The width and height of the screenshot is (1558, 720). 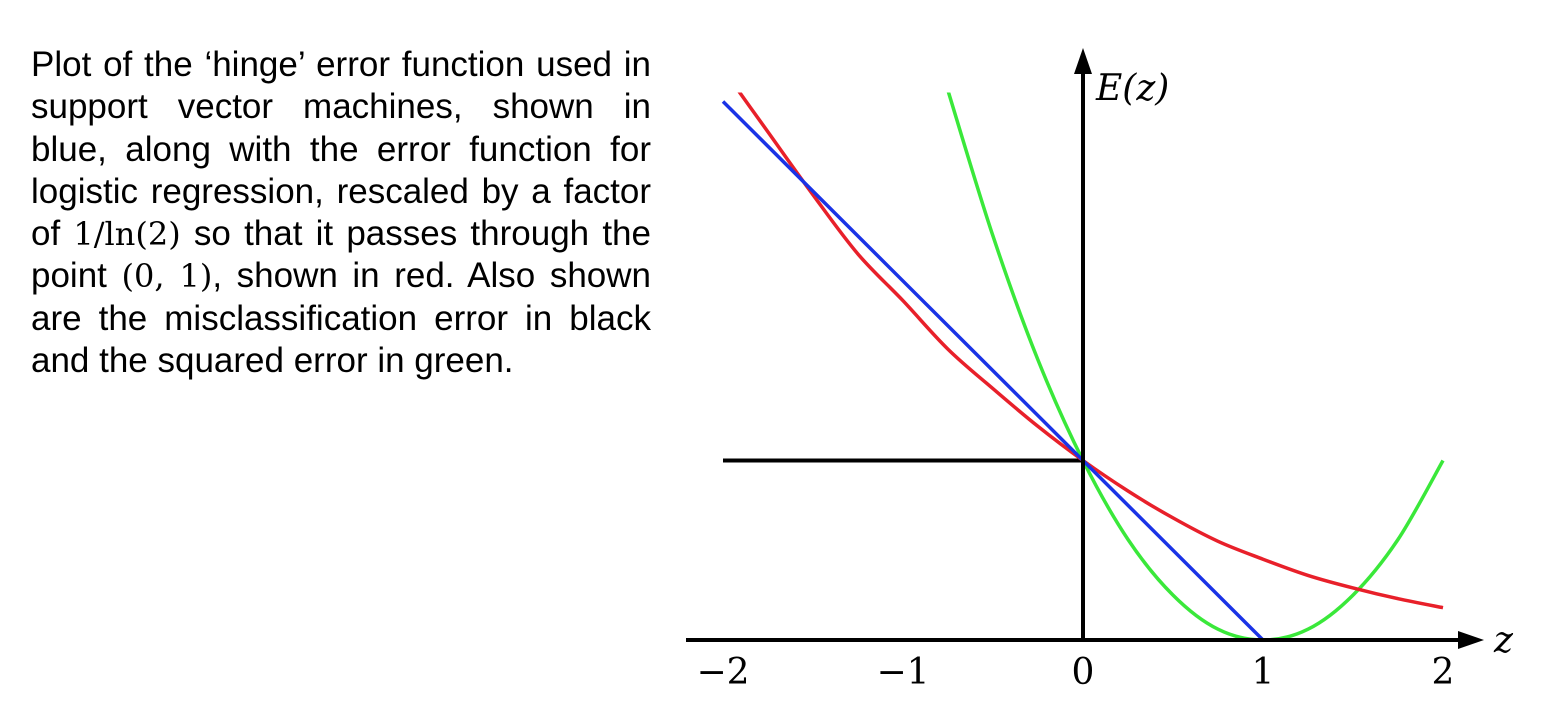 What do you see at coordinates (1083, 672) in the screenshot?
I see `x-tick-label: 0` at bounding box center [1083, 672].